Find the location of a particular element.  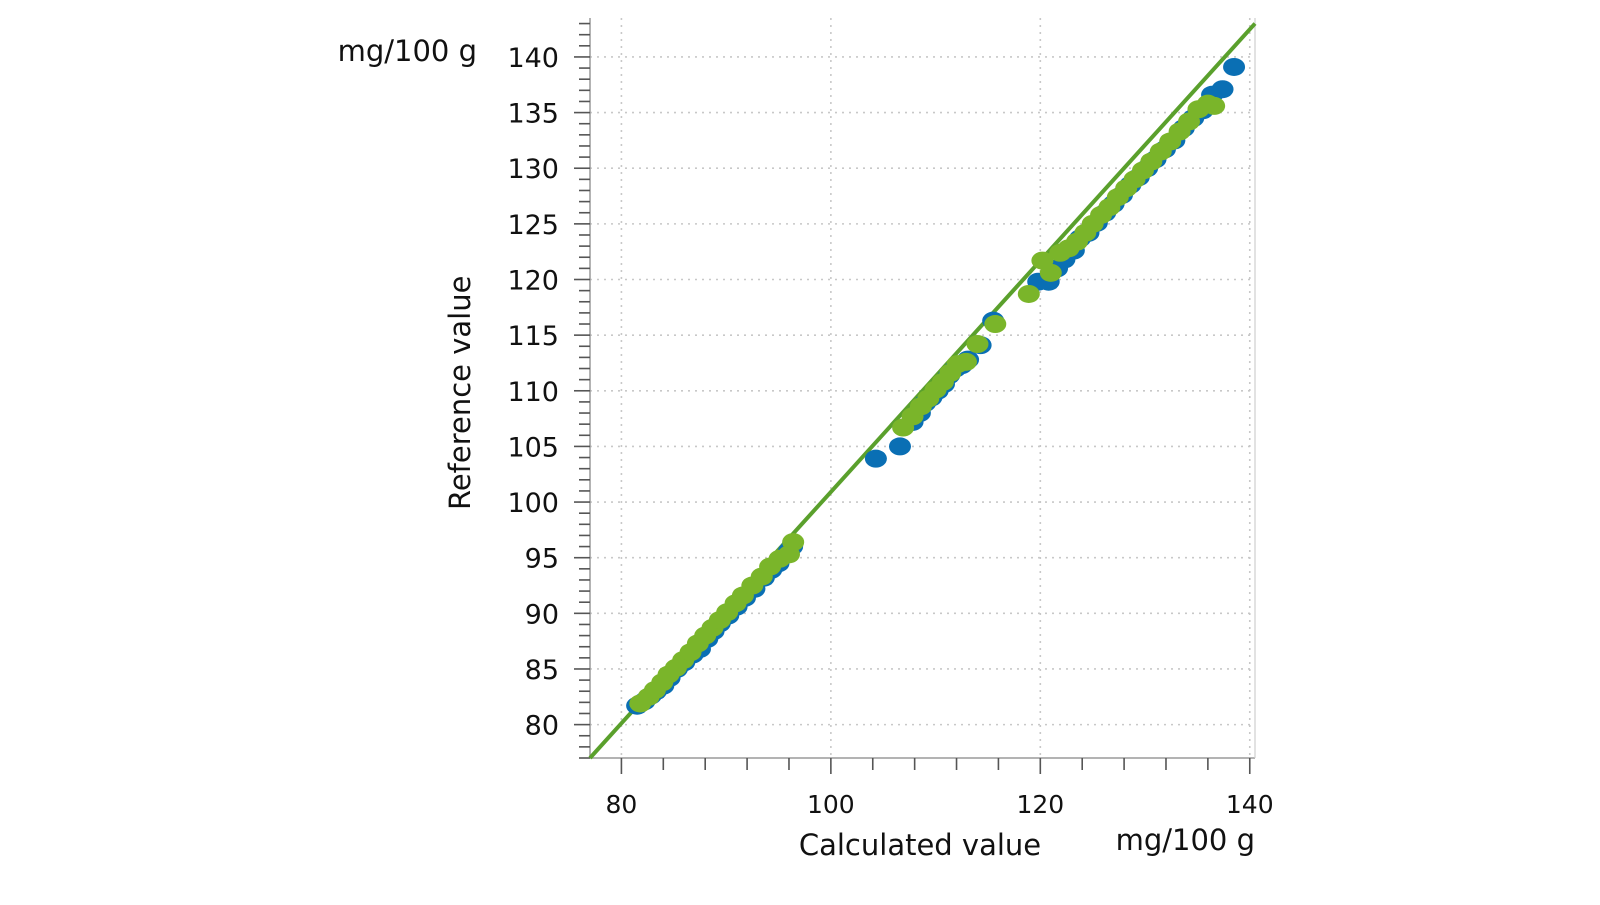

y-tick-label: 135 is located at coordinates (533, 114).